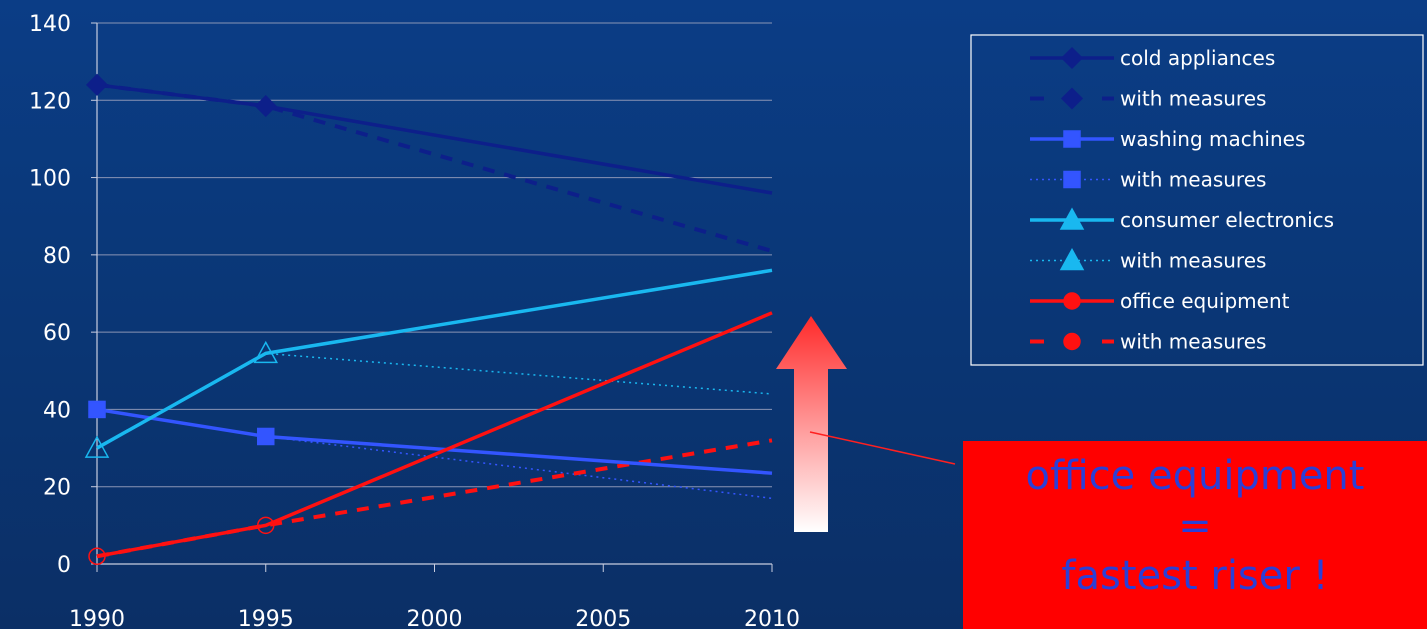 This screenshot has width=1427, height=629. What do you see at coordinates (811, 424) in the screenshot?
I see `up-arrow` at bounding box center [811, 424].